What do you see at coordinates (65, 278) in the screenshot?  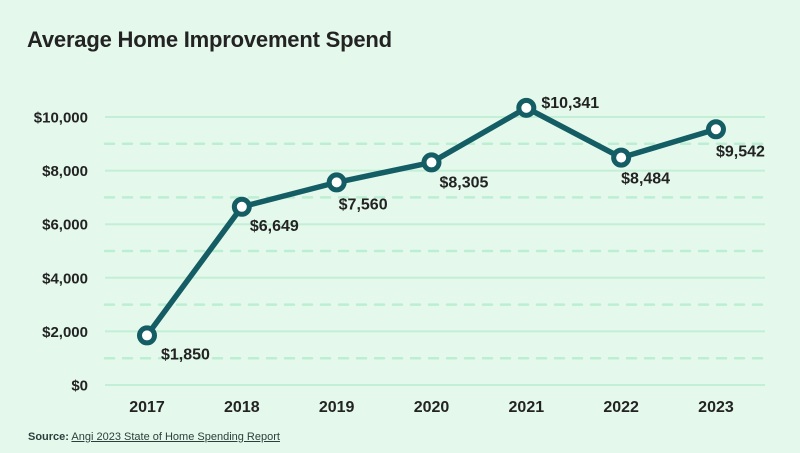 I see `y-tick-label: $4,000` at bounding box center [65, 278].